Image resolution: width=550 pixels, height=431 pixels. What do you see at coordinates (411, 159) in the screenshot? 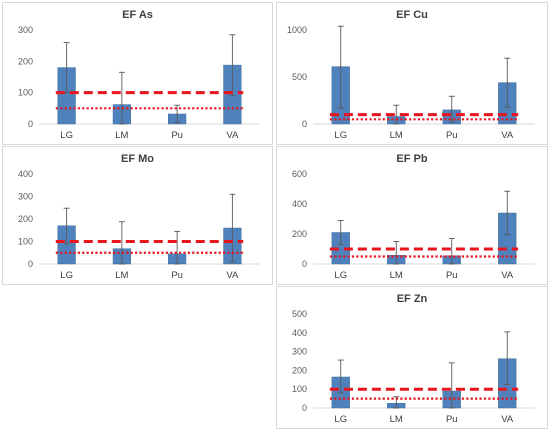
I see `chart-title: EF Pb` at bounding box center [411, 159].